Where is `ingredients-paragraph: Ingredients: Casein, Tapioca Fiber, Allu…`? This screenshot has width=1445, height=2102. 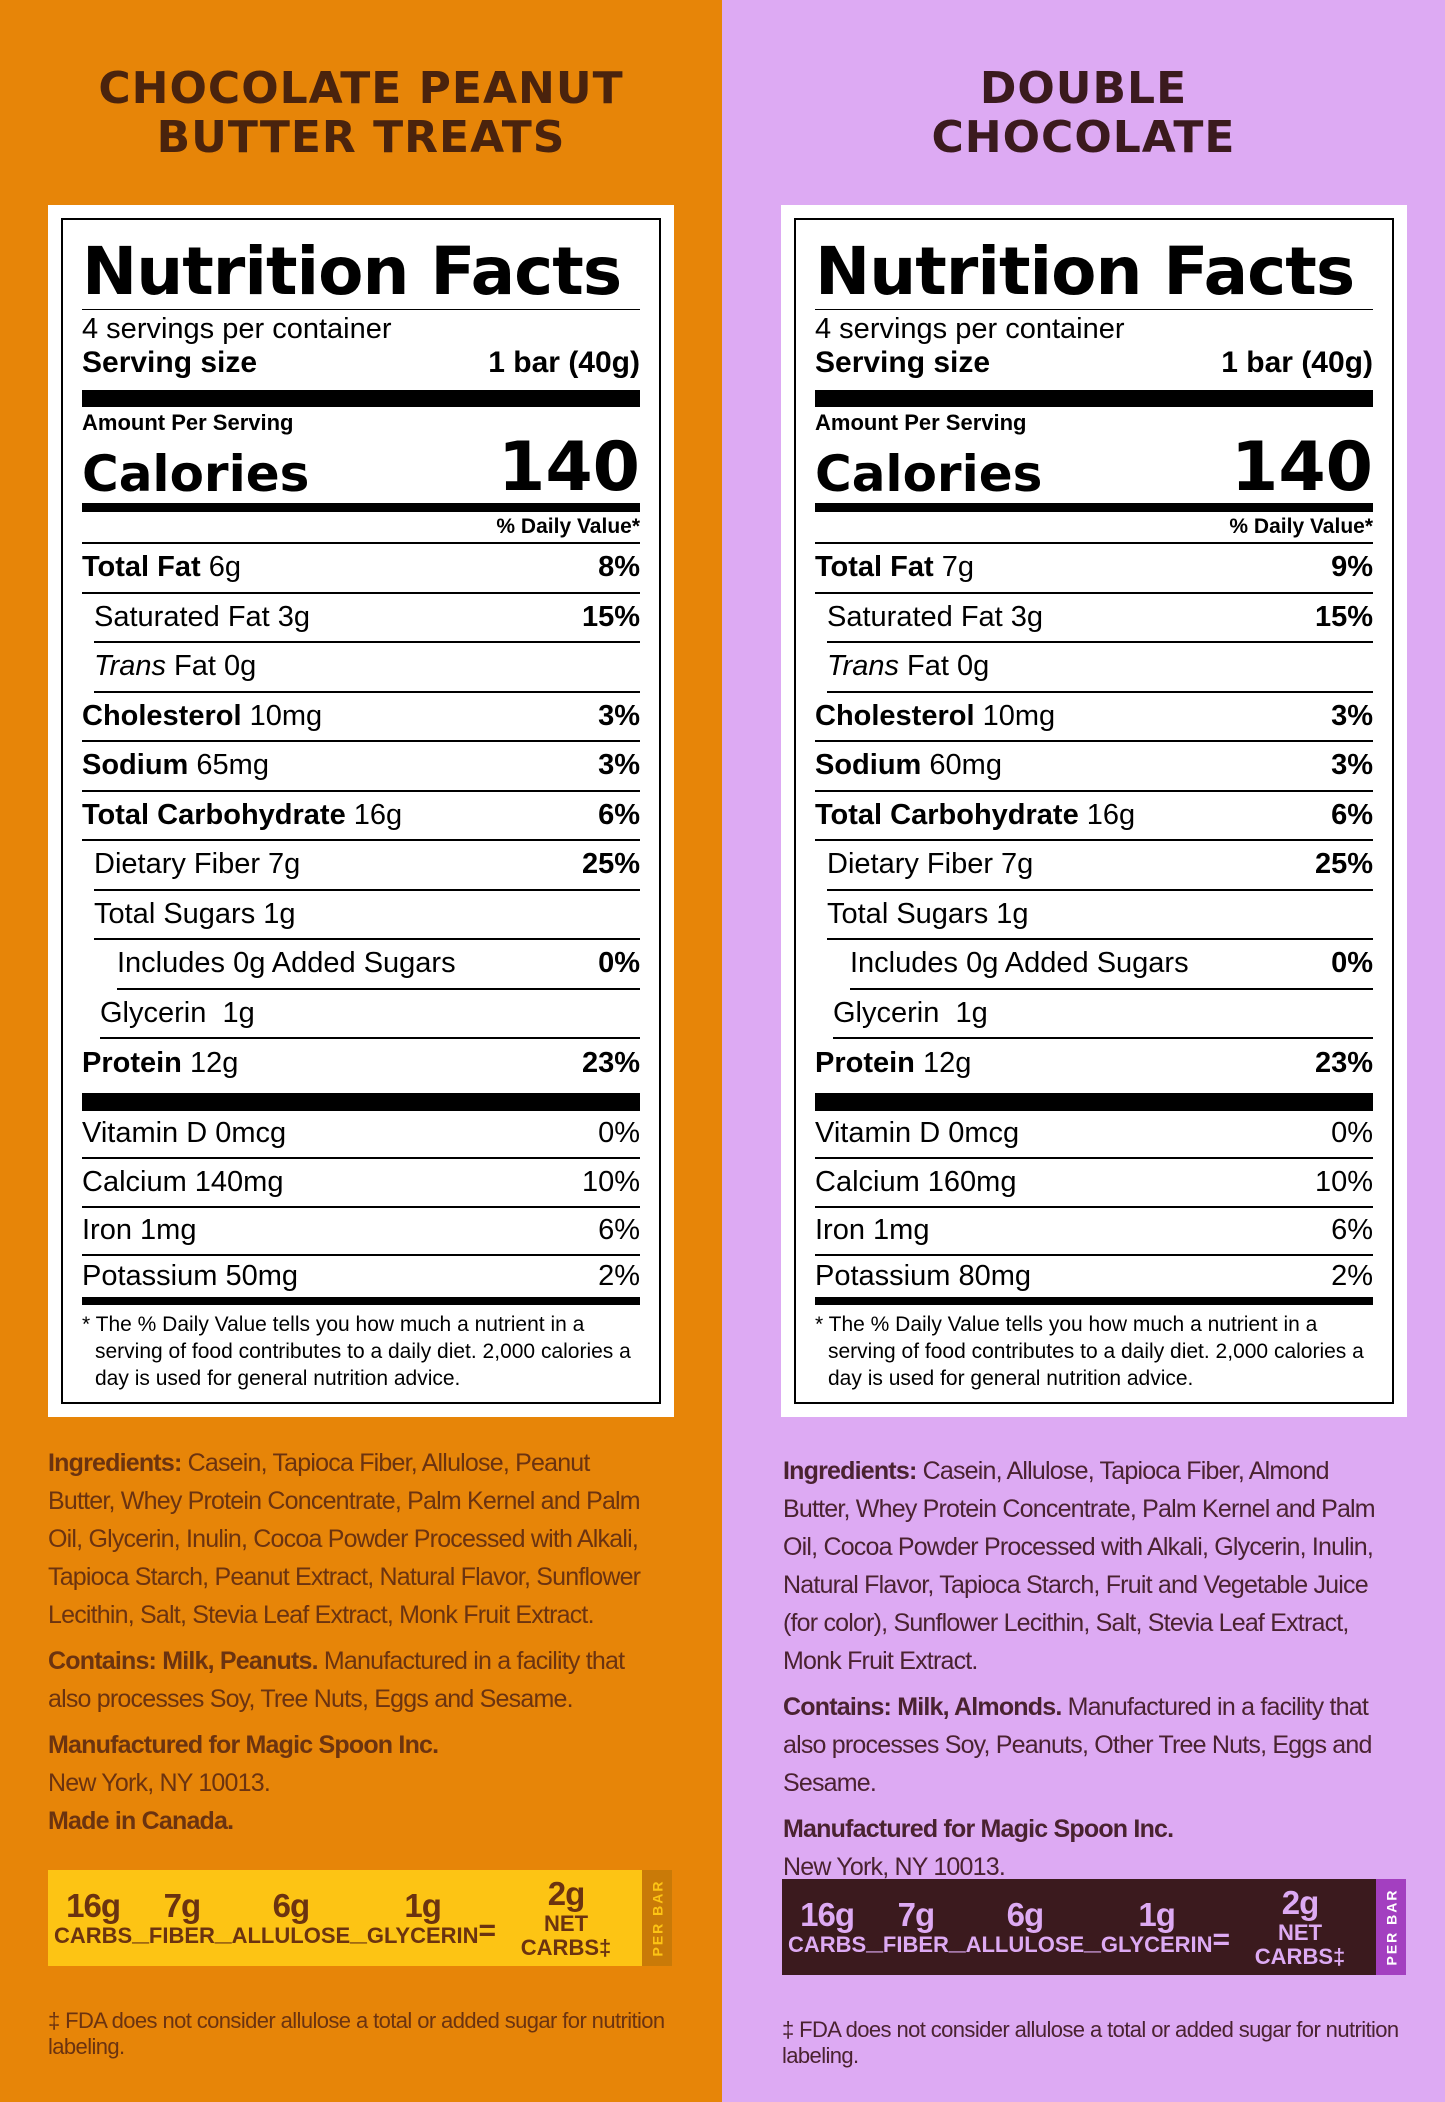
ingredients-paragraph: Ingredients: Casein, Tapioca Fiber, Allu… is located at coordinates (348, 1539).